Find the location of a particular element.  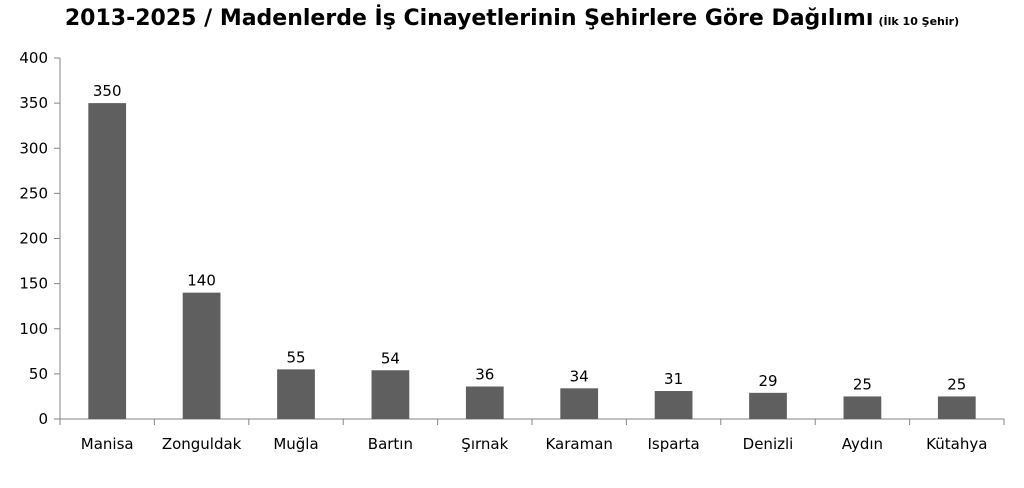

x-tick-label: Aydın is located at coordinates (862, 444).